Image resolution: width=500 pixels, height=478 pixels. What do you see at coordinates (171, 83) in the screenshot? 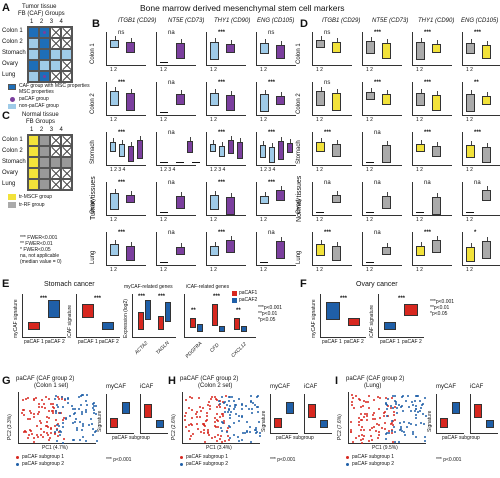
I see `significance-label: na` at bounding box center [171, 83].